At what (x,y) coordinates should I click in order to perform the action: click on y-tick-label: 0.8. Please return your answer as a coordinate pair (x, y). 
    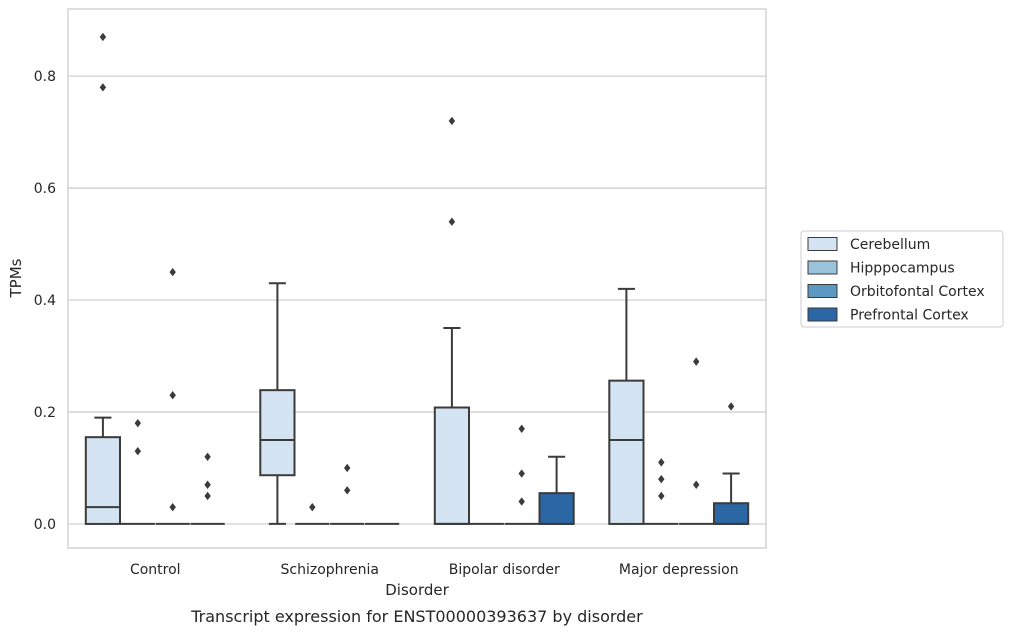
    Looking at the image, I should click on (45, 77).